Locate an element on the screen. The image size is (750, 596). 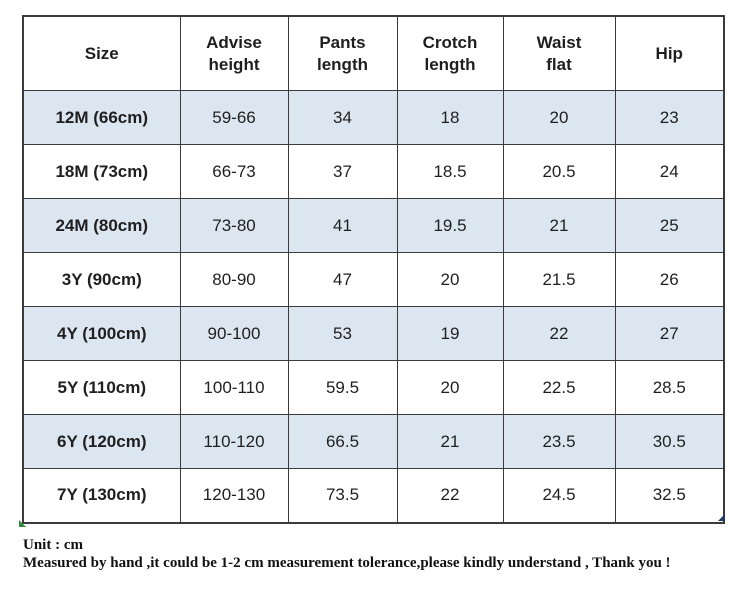
cell-waist-flat: 23.5 is located at coordinates (559, 441).